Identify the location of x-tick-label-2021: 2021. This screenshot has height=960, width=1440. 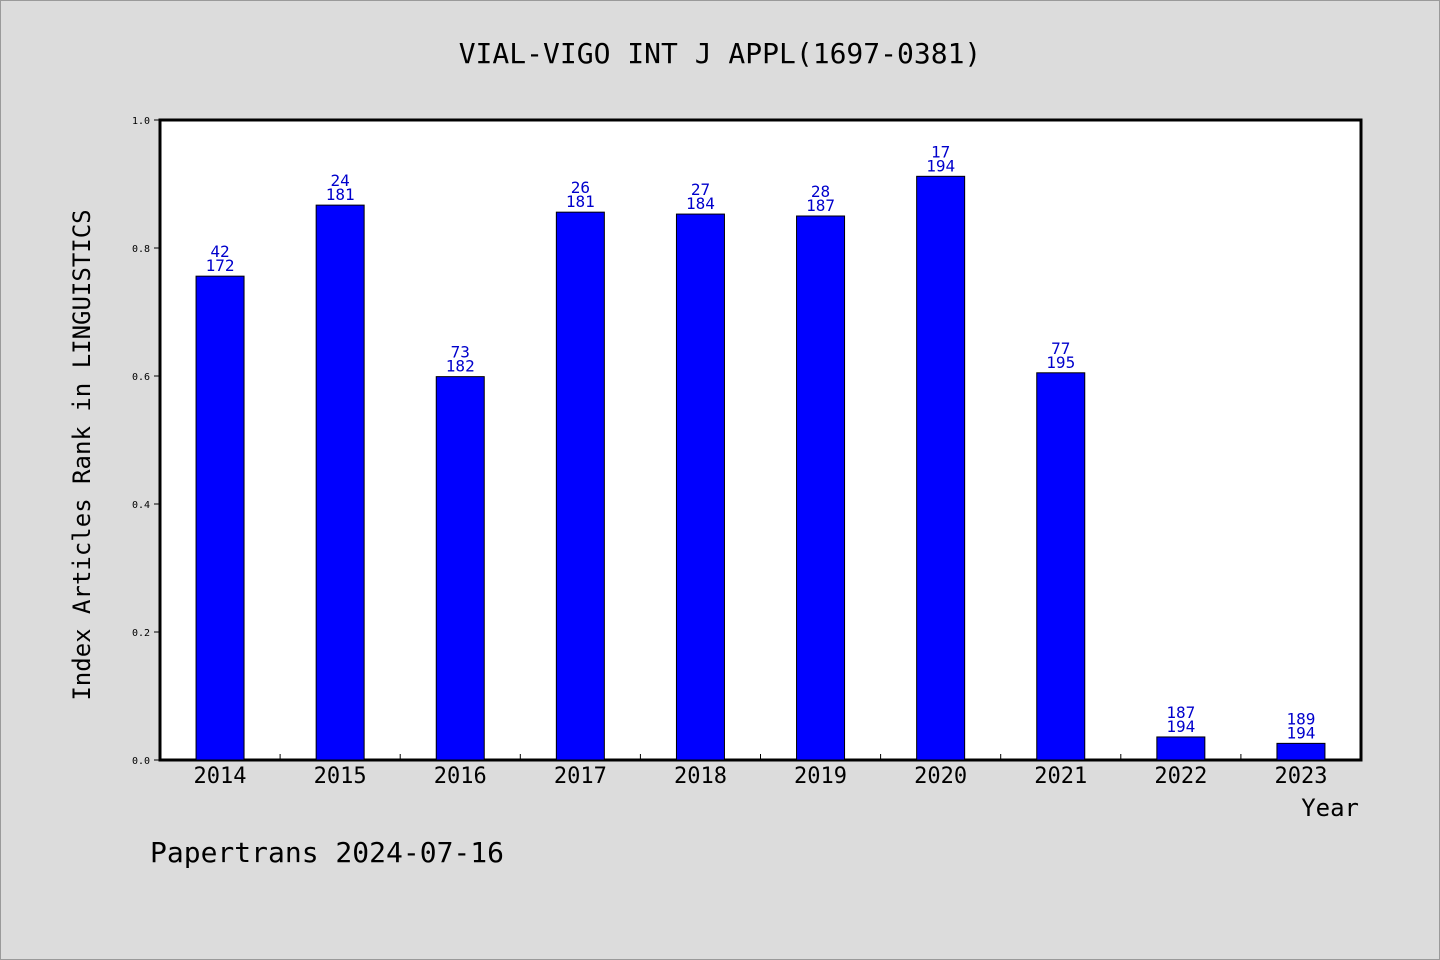
(1060, 776).